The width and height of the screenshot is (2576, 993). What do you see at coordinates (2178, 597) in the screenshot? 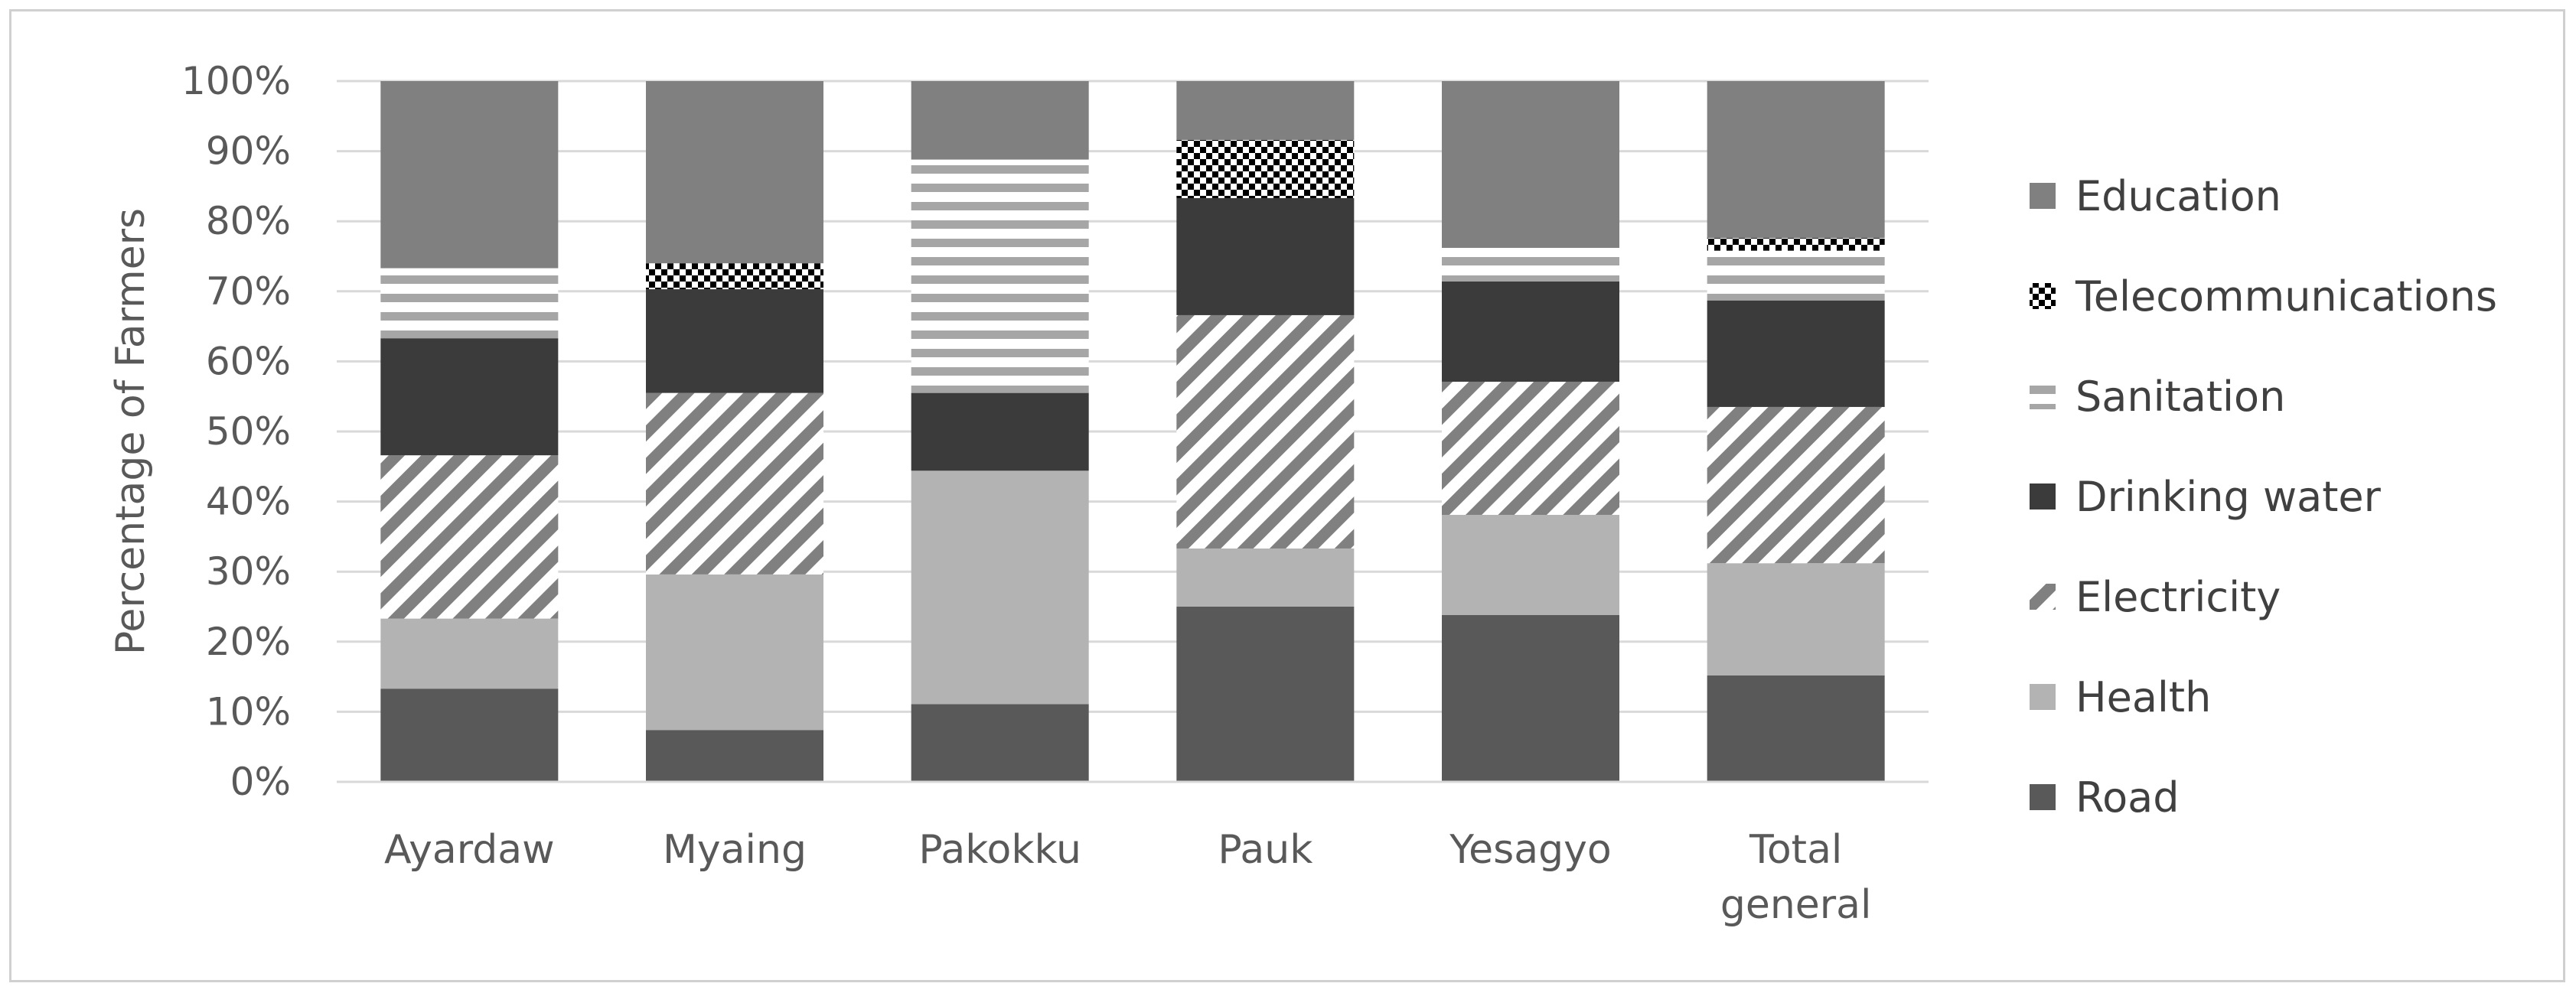
I see `legend-label: Electricity` at bounding box center [2178, 597].